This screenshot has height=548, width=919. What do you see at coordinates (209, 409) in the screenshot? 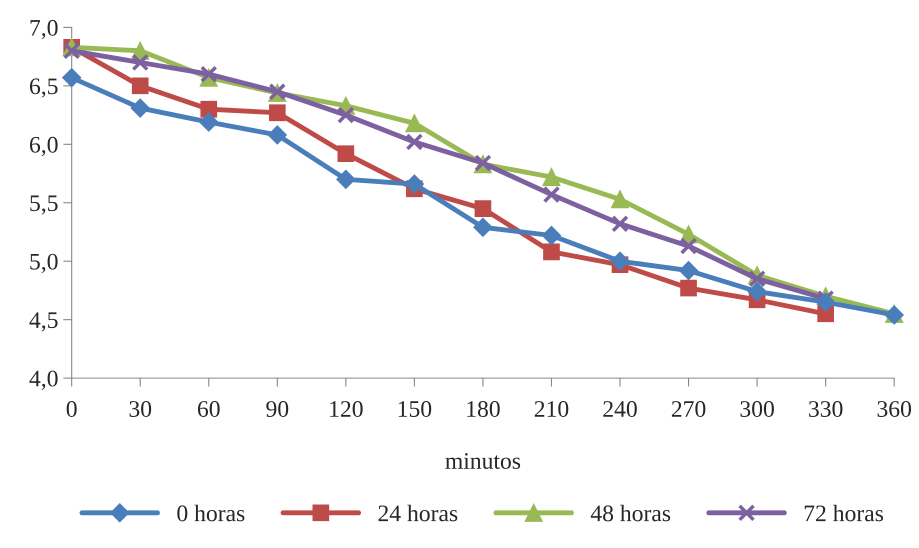
I see `x-tick-label: 60` at bounding box center [209, 409].